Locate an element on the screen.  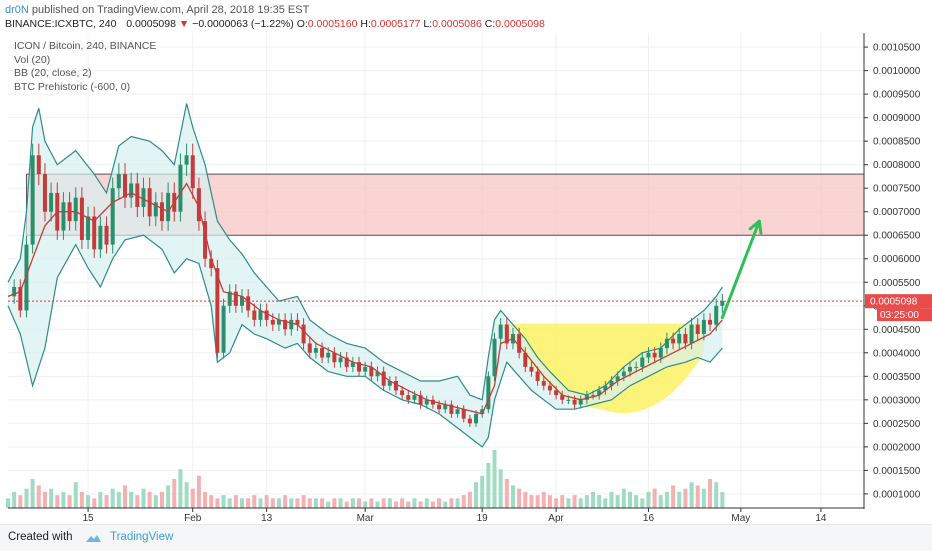
y-tick-label: 0.0003000 is located at coordinates (897, 400).